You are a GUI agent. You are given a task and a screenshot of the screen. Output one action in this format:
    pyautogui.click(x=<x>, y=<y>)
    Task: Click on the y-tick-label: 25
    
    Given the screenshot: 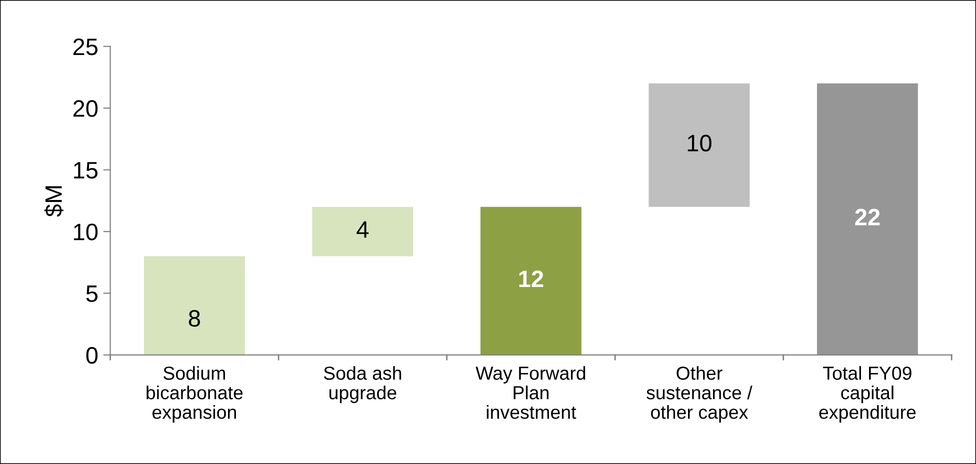 What is the action you would take?
    pyautogui.click(x=85, y=47)
    